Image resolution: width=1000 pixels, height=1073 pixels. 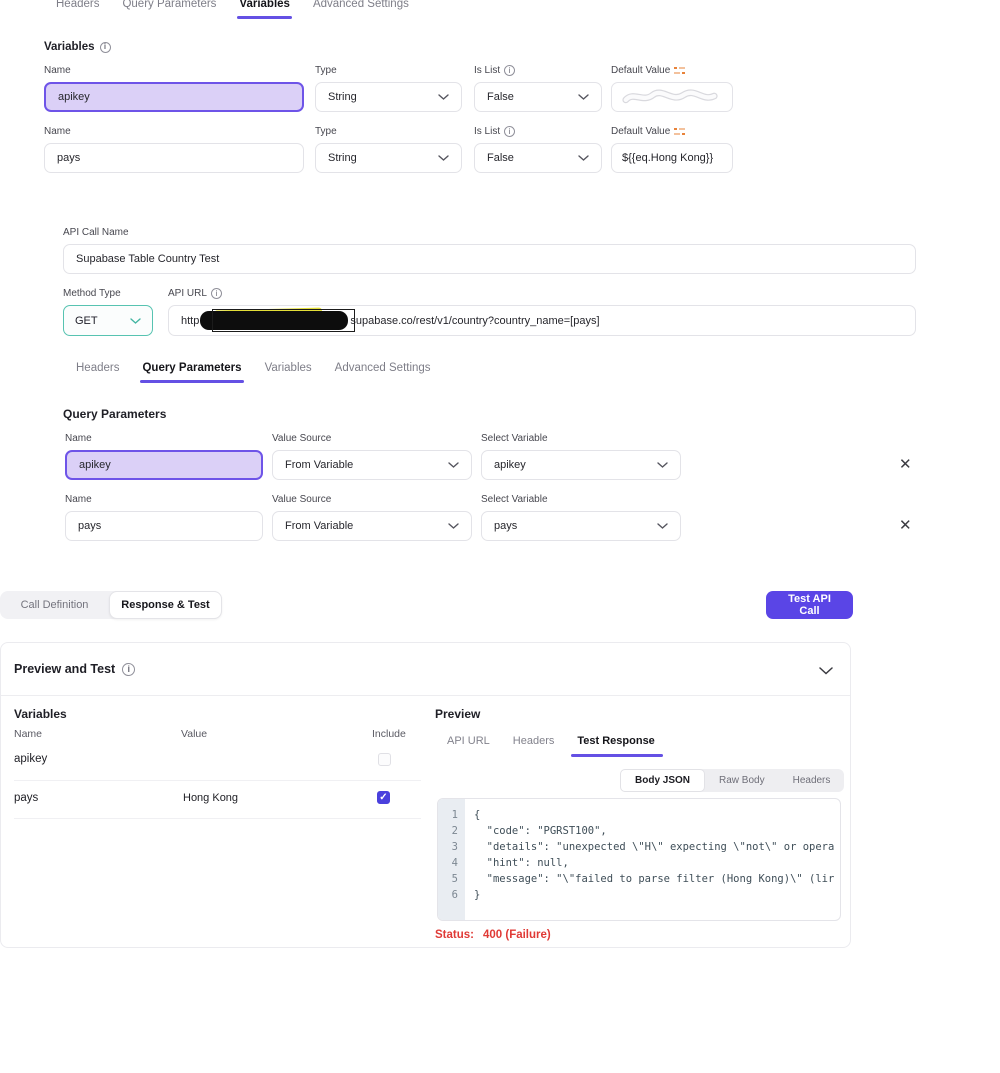 What do you see at coordinates (489, 259) in the screenshot?
I see `api-call-name-input: Supabase Table Country Test` at bounding box center [489, 259].